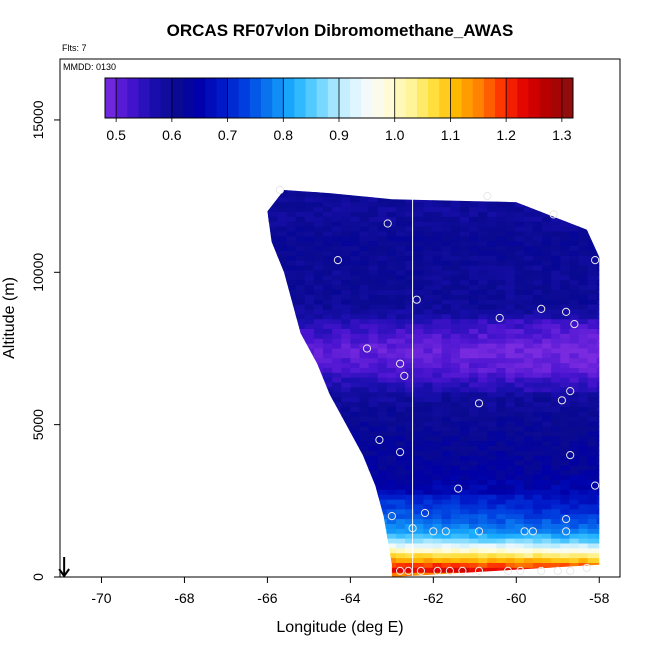  What do you see at coordinates (478, 98) in the screenshot?
I see `colorbar-segment` at bounding box center [478, 98].